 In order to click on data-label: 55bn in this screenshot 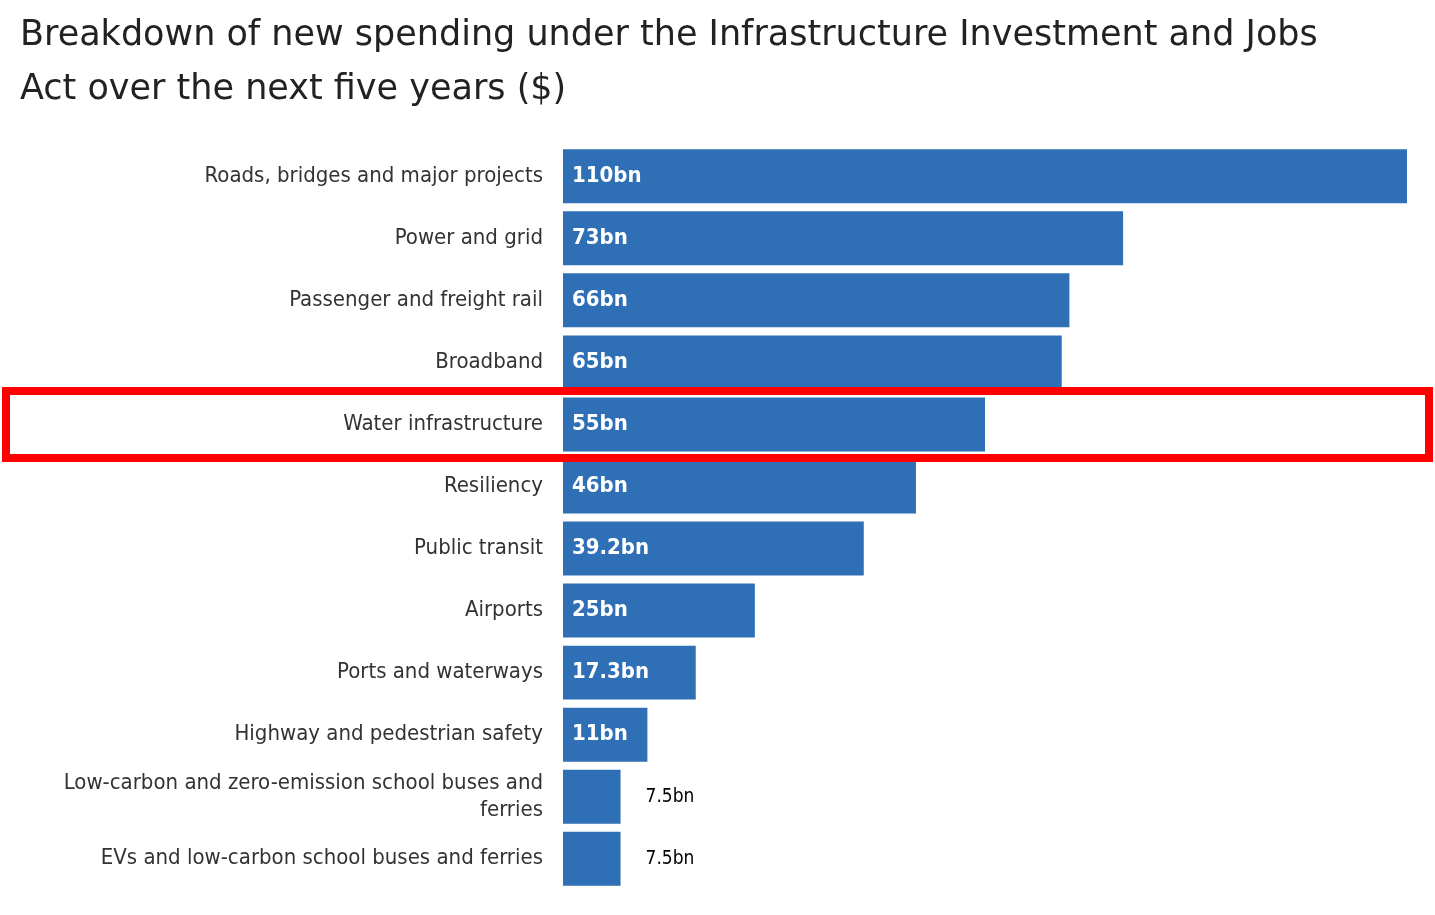, I will do `click(600, 423)`.